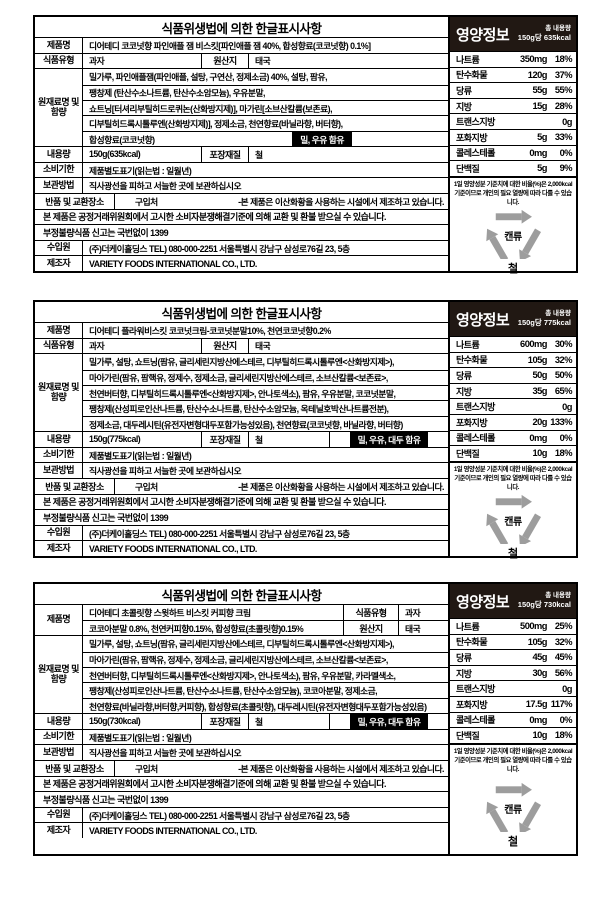 The height and width of the screenshot is (899, 610). I want to click on report-note: 부정불량식품 신고는 국번없이 1399, so click(106, 232).